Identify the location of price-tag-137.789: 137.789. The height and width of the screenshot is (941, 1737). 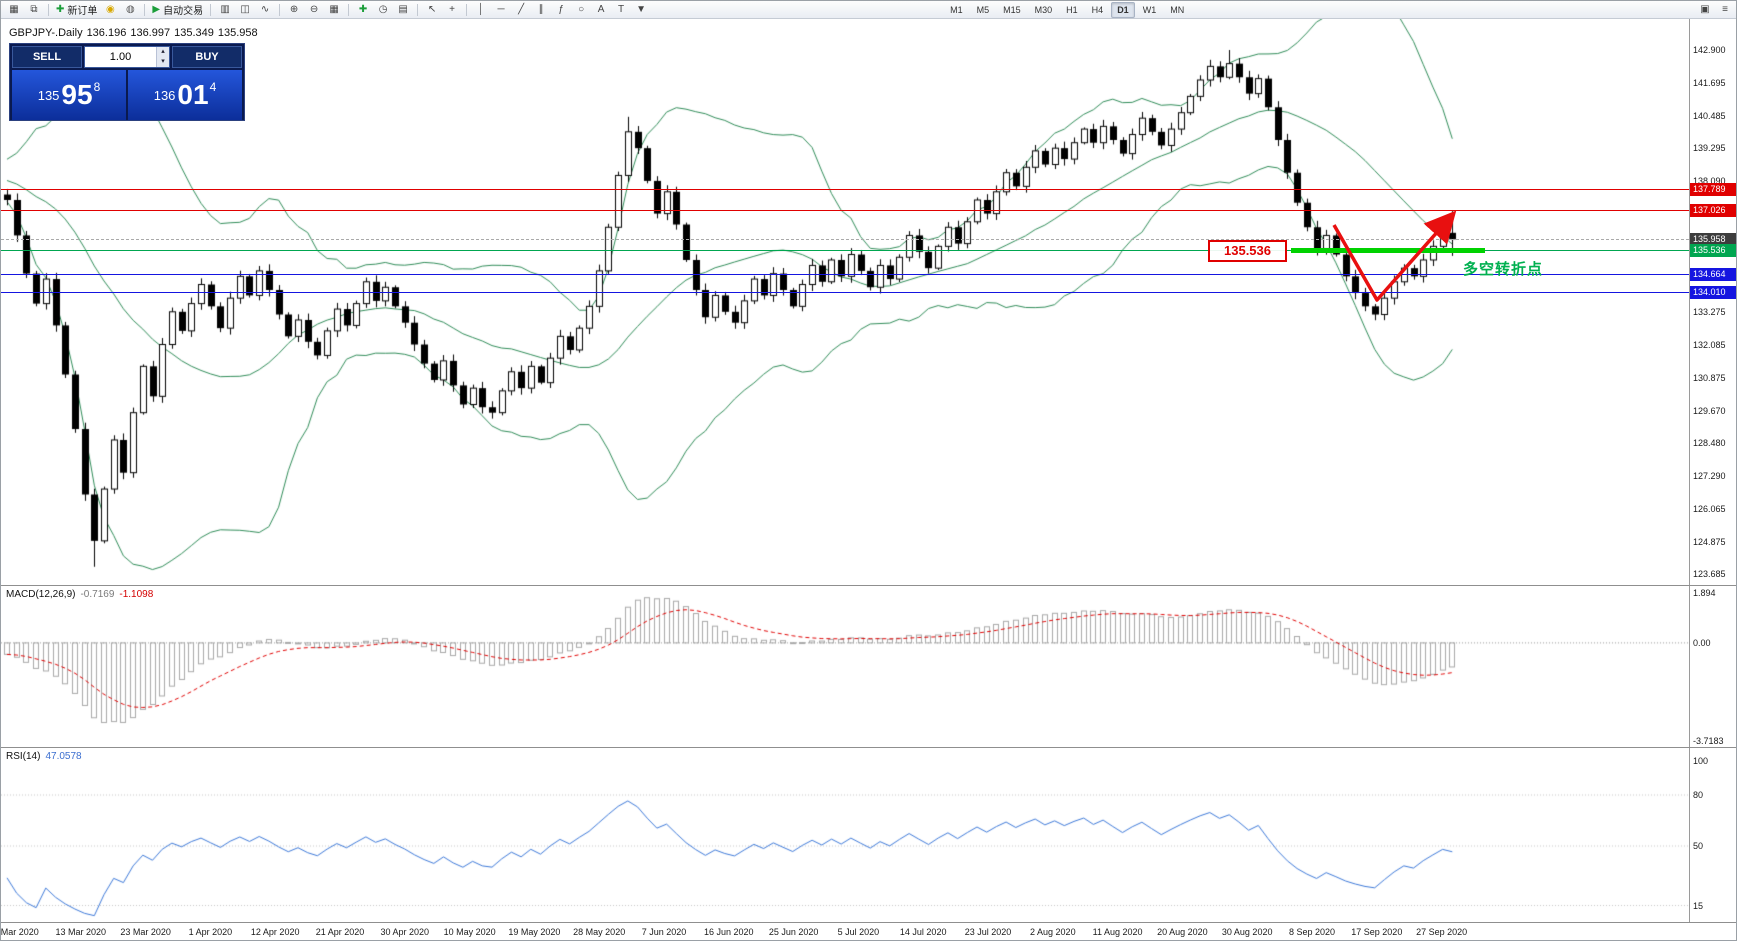
(1713, 189).